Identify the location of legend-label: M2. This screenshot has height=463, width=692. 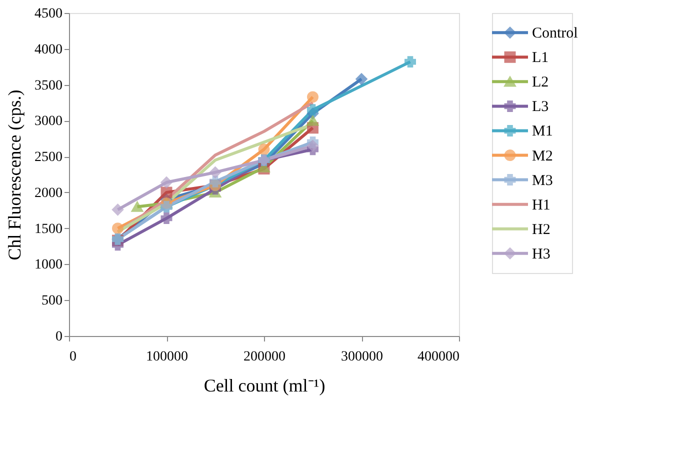
(542, 156).